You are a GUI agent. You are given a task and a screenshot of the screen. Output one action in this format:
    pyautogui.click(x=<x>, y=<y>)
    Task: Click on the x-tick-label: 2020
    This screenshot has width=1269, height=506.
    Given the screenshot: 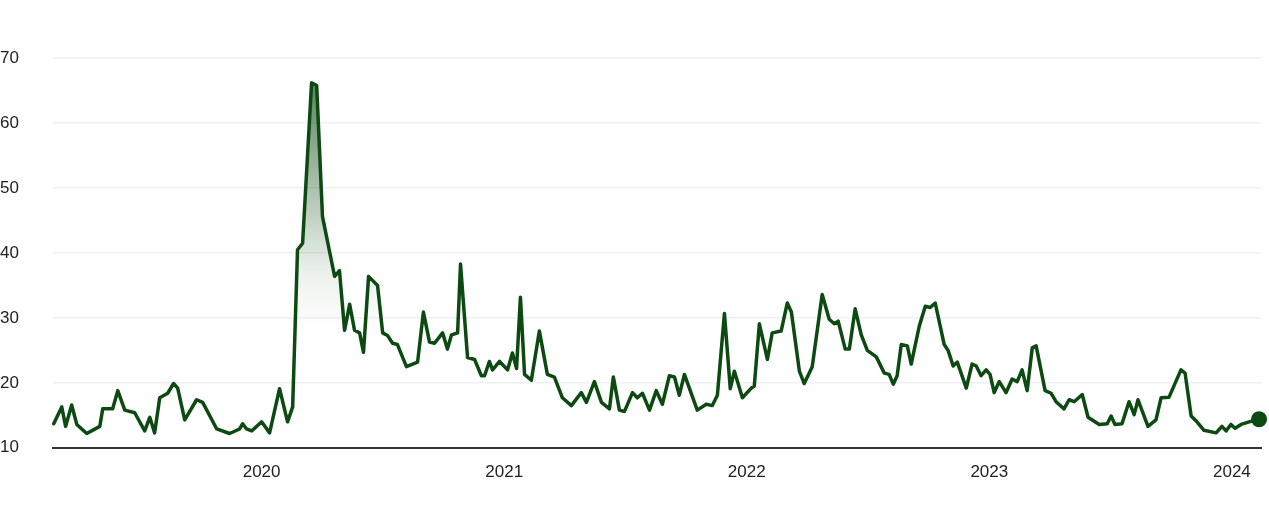 What is the action you would take?
    pyautogui.click(x=261, y=471)
    